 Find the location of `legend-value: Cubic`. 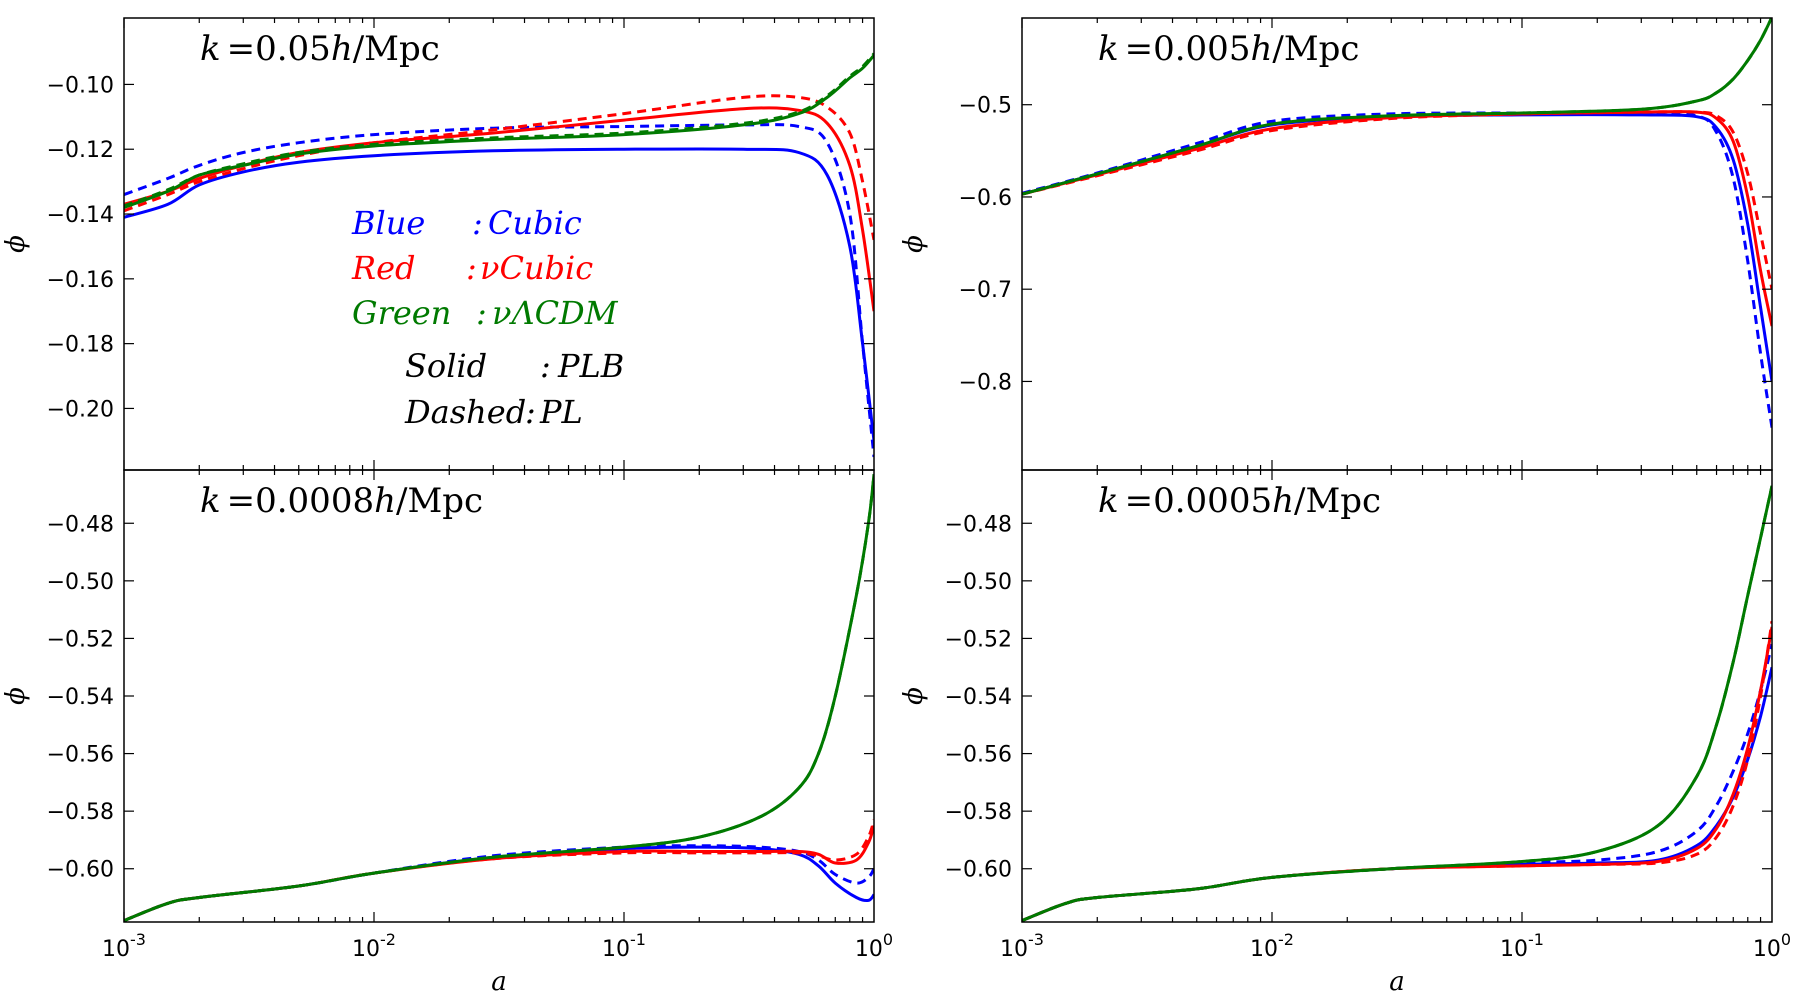

legend-value: Cubic is located at coordinates (535, 223).